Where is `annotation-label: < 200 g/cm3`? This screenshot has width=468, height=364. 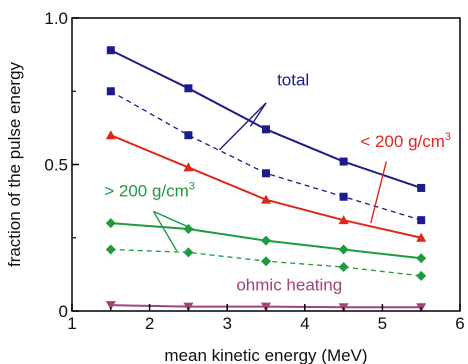
annotation-label: < 200 g/cm3 is located at coordinates (405, 141).